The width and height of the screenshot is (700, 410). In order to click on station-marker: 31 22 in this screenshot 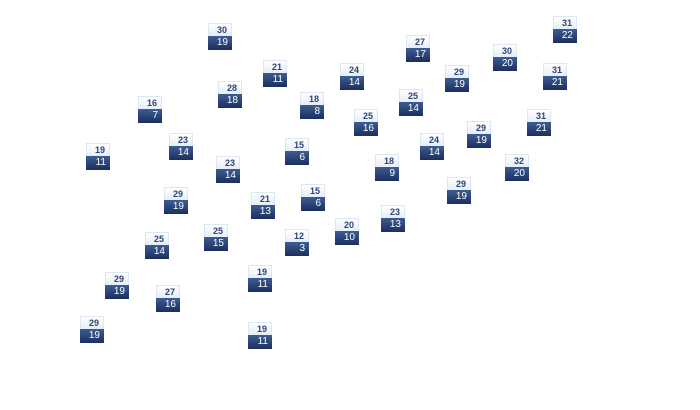, I will do `click(565, 29)`.